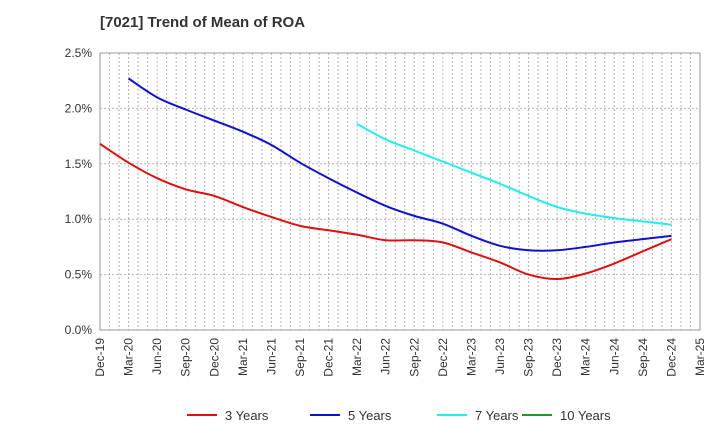  Describe the element at coordinates (471, 357) in the screenshot. I see `x-tick-label: Mar-23` at that location.